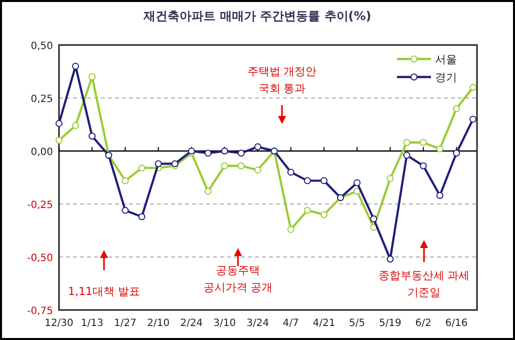 Image resolution: width=515 pixels, height=340 pixels. Describe the element at coordinates (423, 323) in the screenshot. I see `x-tick-label: 6/2` at that location.